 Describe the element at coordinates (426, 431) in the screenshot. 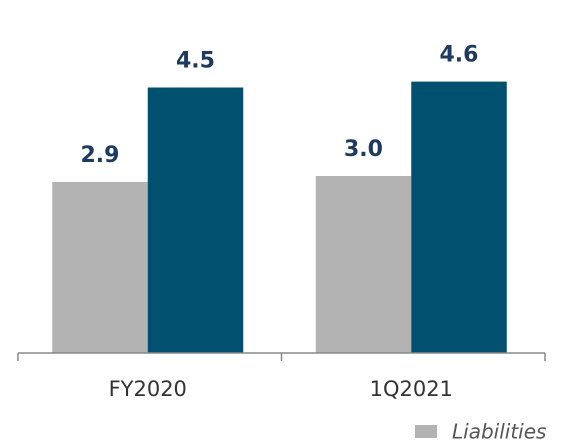

I see `legend-swatch` at that location.